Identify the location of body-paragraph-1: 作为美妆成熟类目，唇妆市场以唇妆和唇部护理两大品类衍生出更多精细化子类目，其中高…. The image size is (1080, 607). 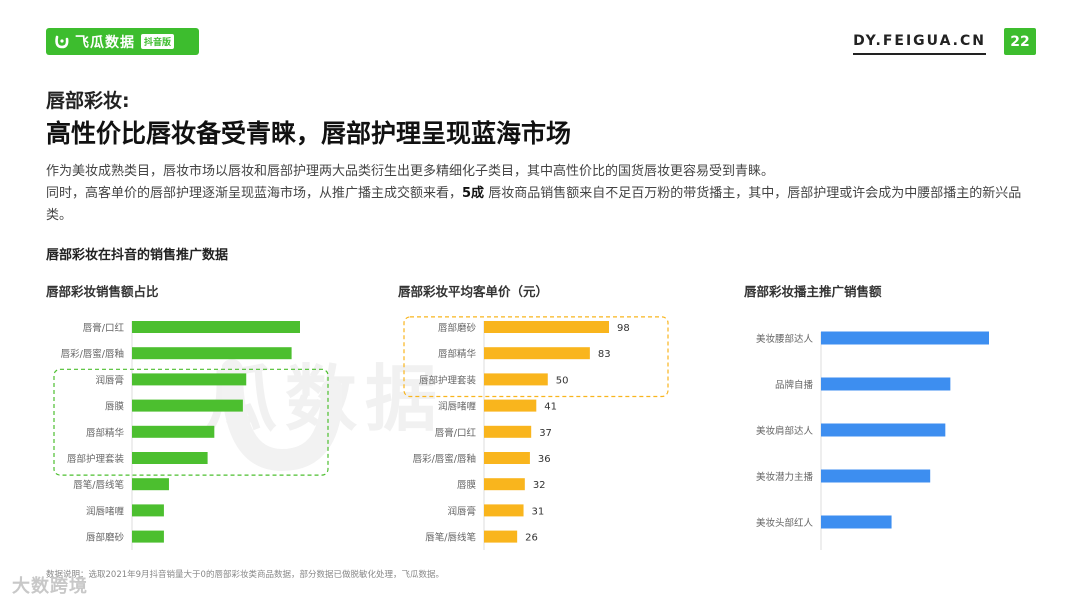
(410, 171).